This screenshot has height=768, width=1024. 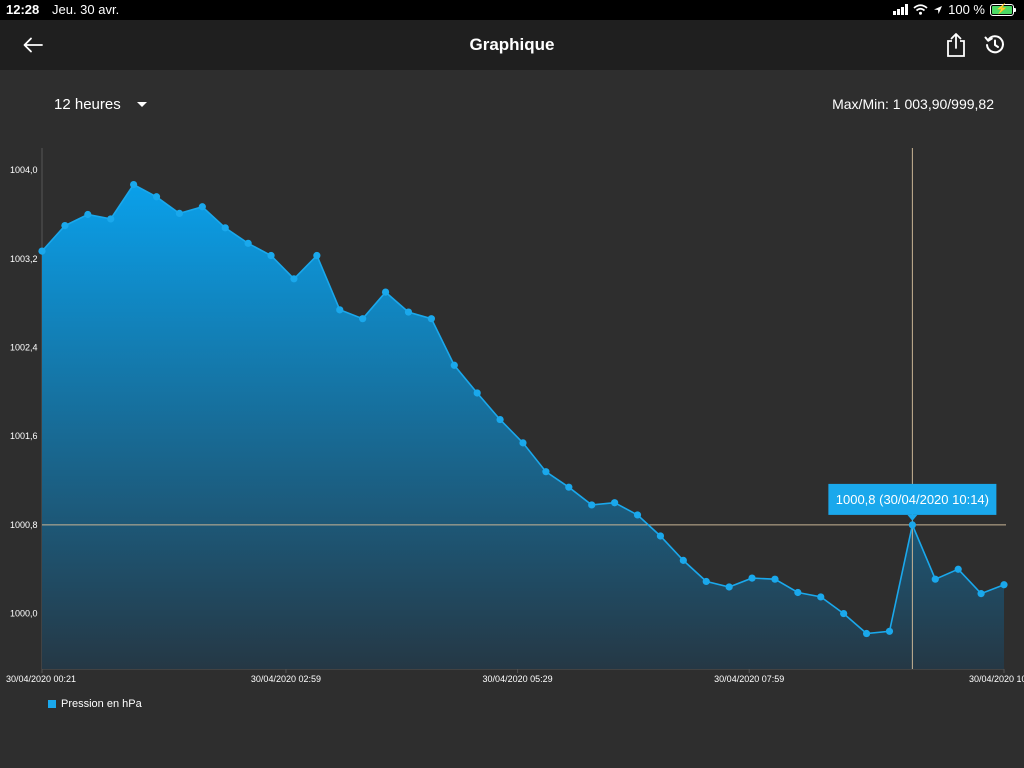 I want to click on x-tick-label: 30/04/2020 05:29, so click(x=518, y=679).